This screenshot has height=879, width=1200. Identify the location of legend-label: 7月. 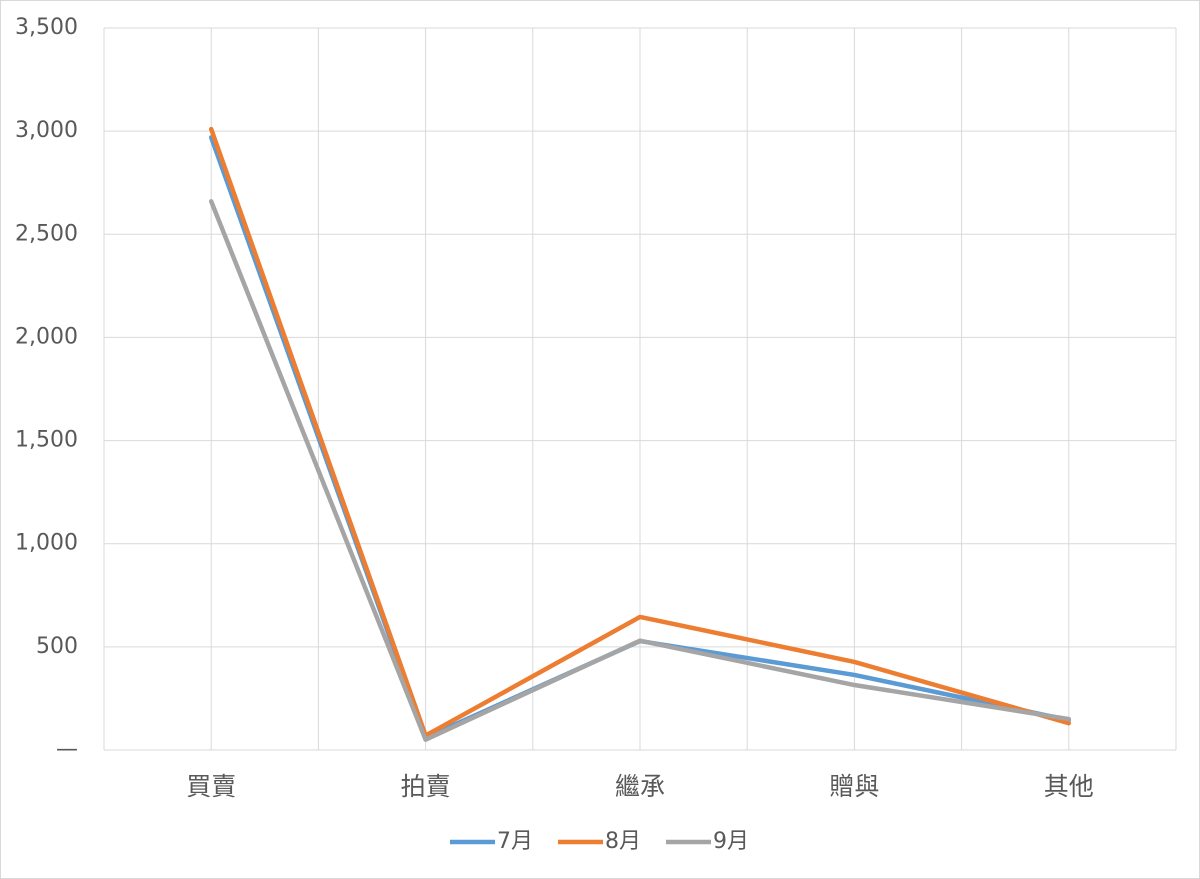
(515, 841).